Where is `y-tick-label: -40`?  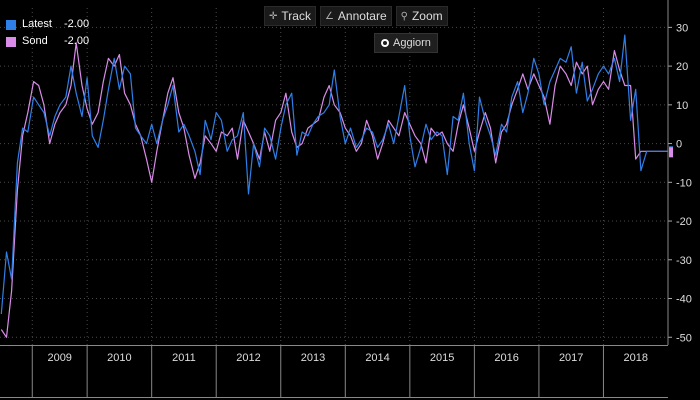
y-tick-label: -40 is located at coordinates (684, 300).